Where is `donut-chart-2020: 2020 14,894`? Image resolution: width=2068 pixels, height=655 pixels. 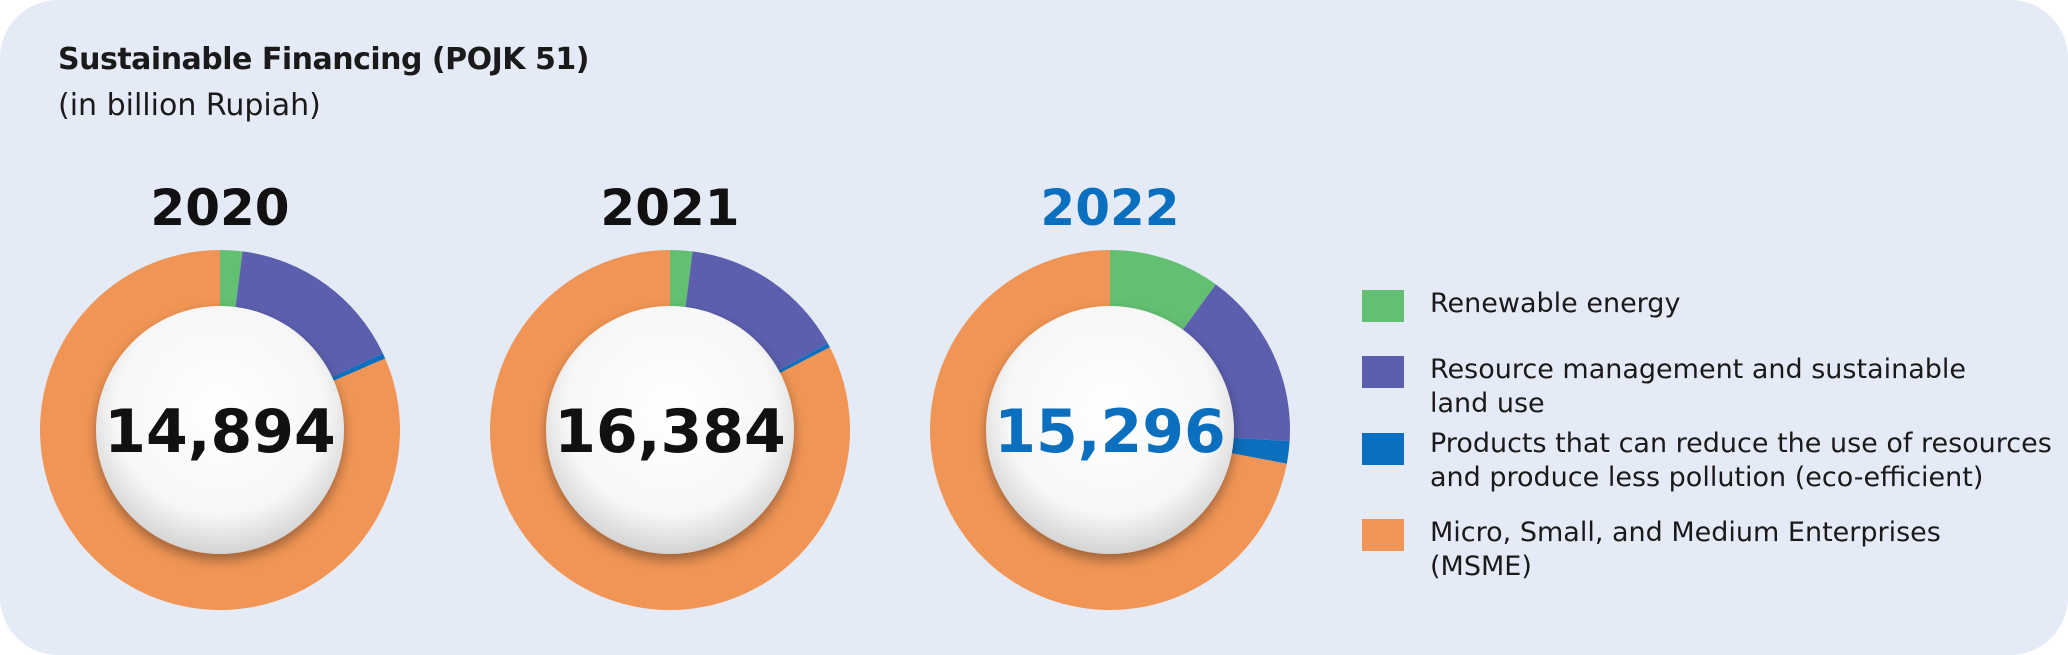
donut-chart-2020: 2020 14,894 is located at coordinates (220, 395).